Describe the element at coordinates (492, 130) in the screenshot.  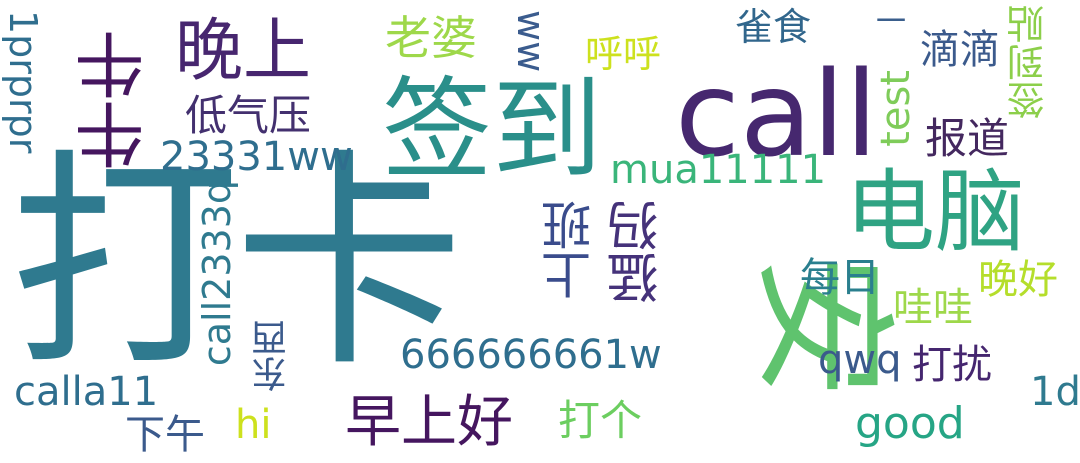
I see `word-qiandao: 签到` at that location.